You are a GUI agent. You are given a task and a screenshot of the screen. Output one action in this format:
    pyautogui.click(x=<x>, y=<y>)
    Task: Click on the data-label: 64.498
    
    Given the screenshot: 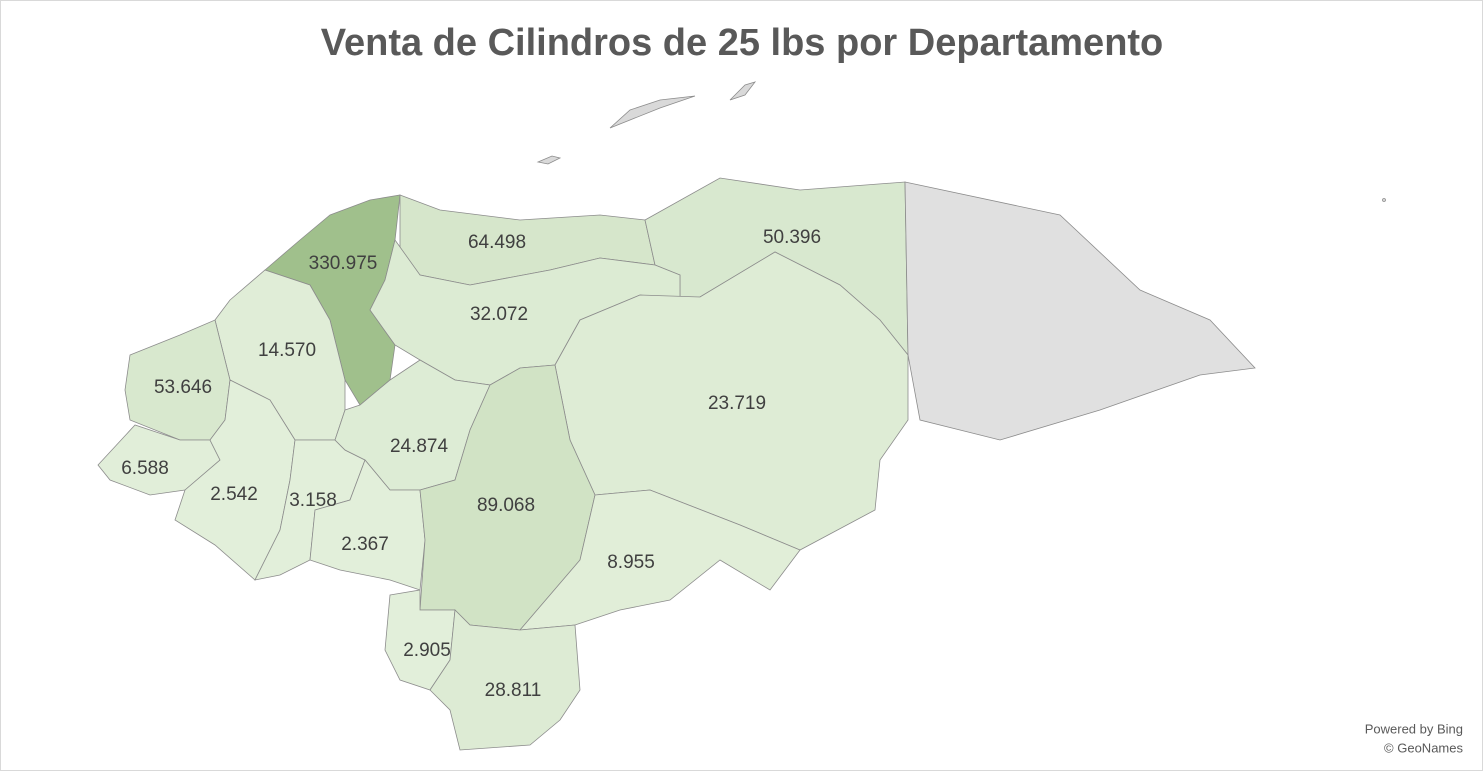 What is the action you would take?
    pyautogui.click(x=497, y=242)
    